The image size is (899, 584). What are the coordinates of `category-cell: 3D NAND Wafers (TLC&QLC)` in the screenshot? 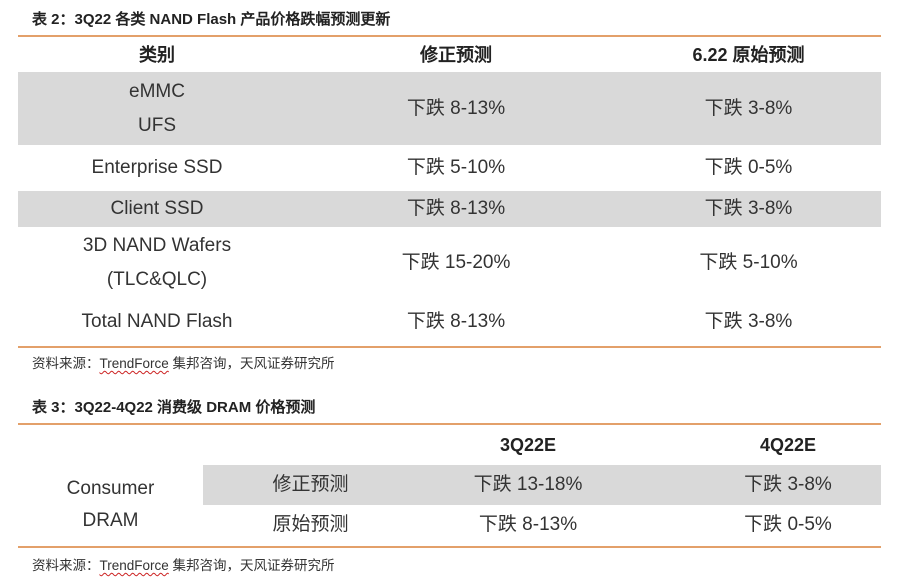 It's located at (157, 263).